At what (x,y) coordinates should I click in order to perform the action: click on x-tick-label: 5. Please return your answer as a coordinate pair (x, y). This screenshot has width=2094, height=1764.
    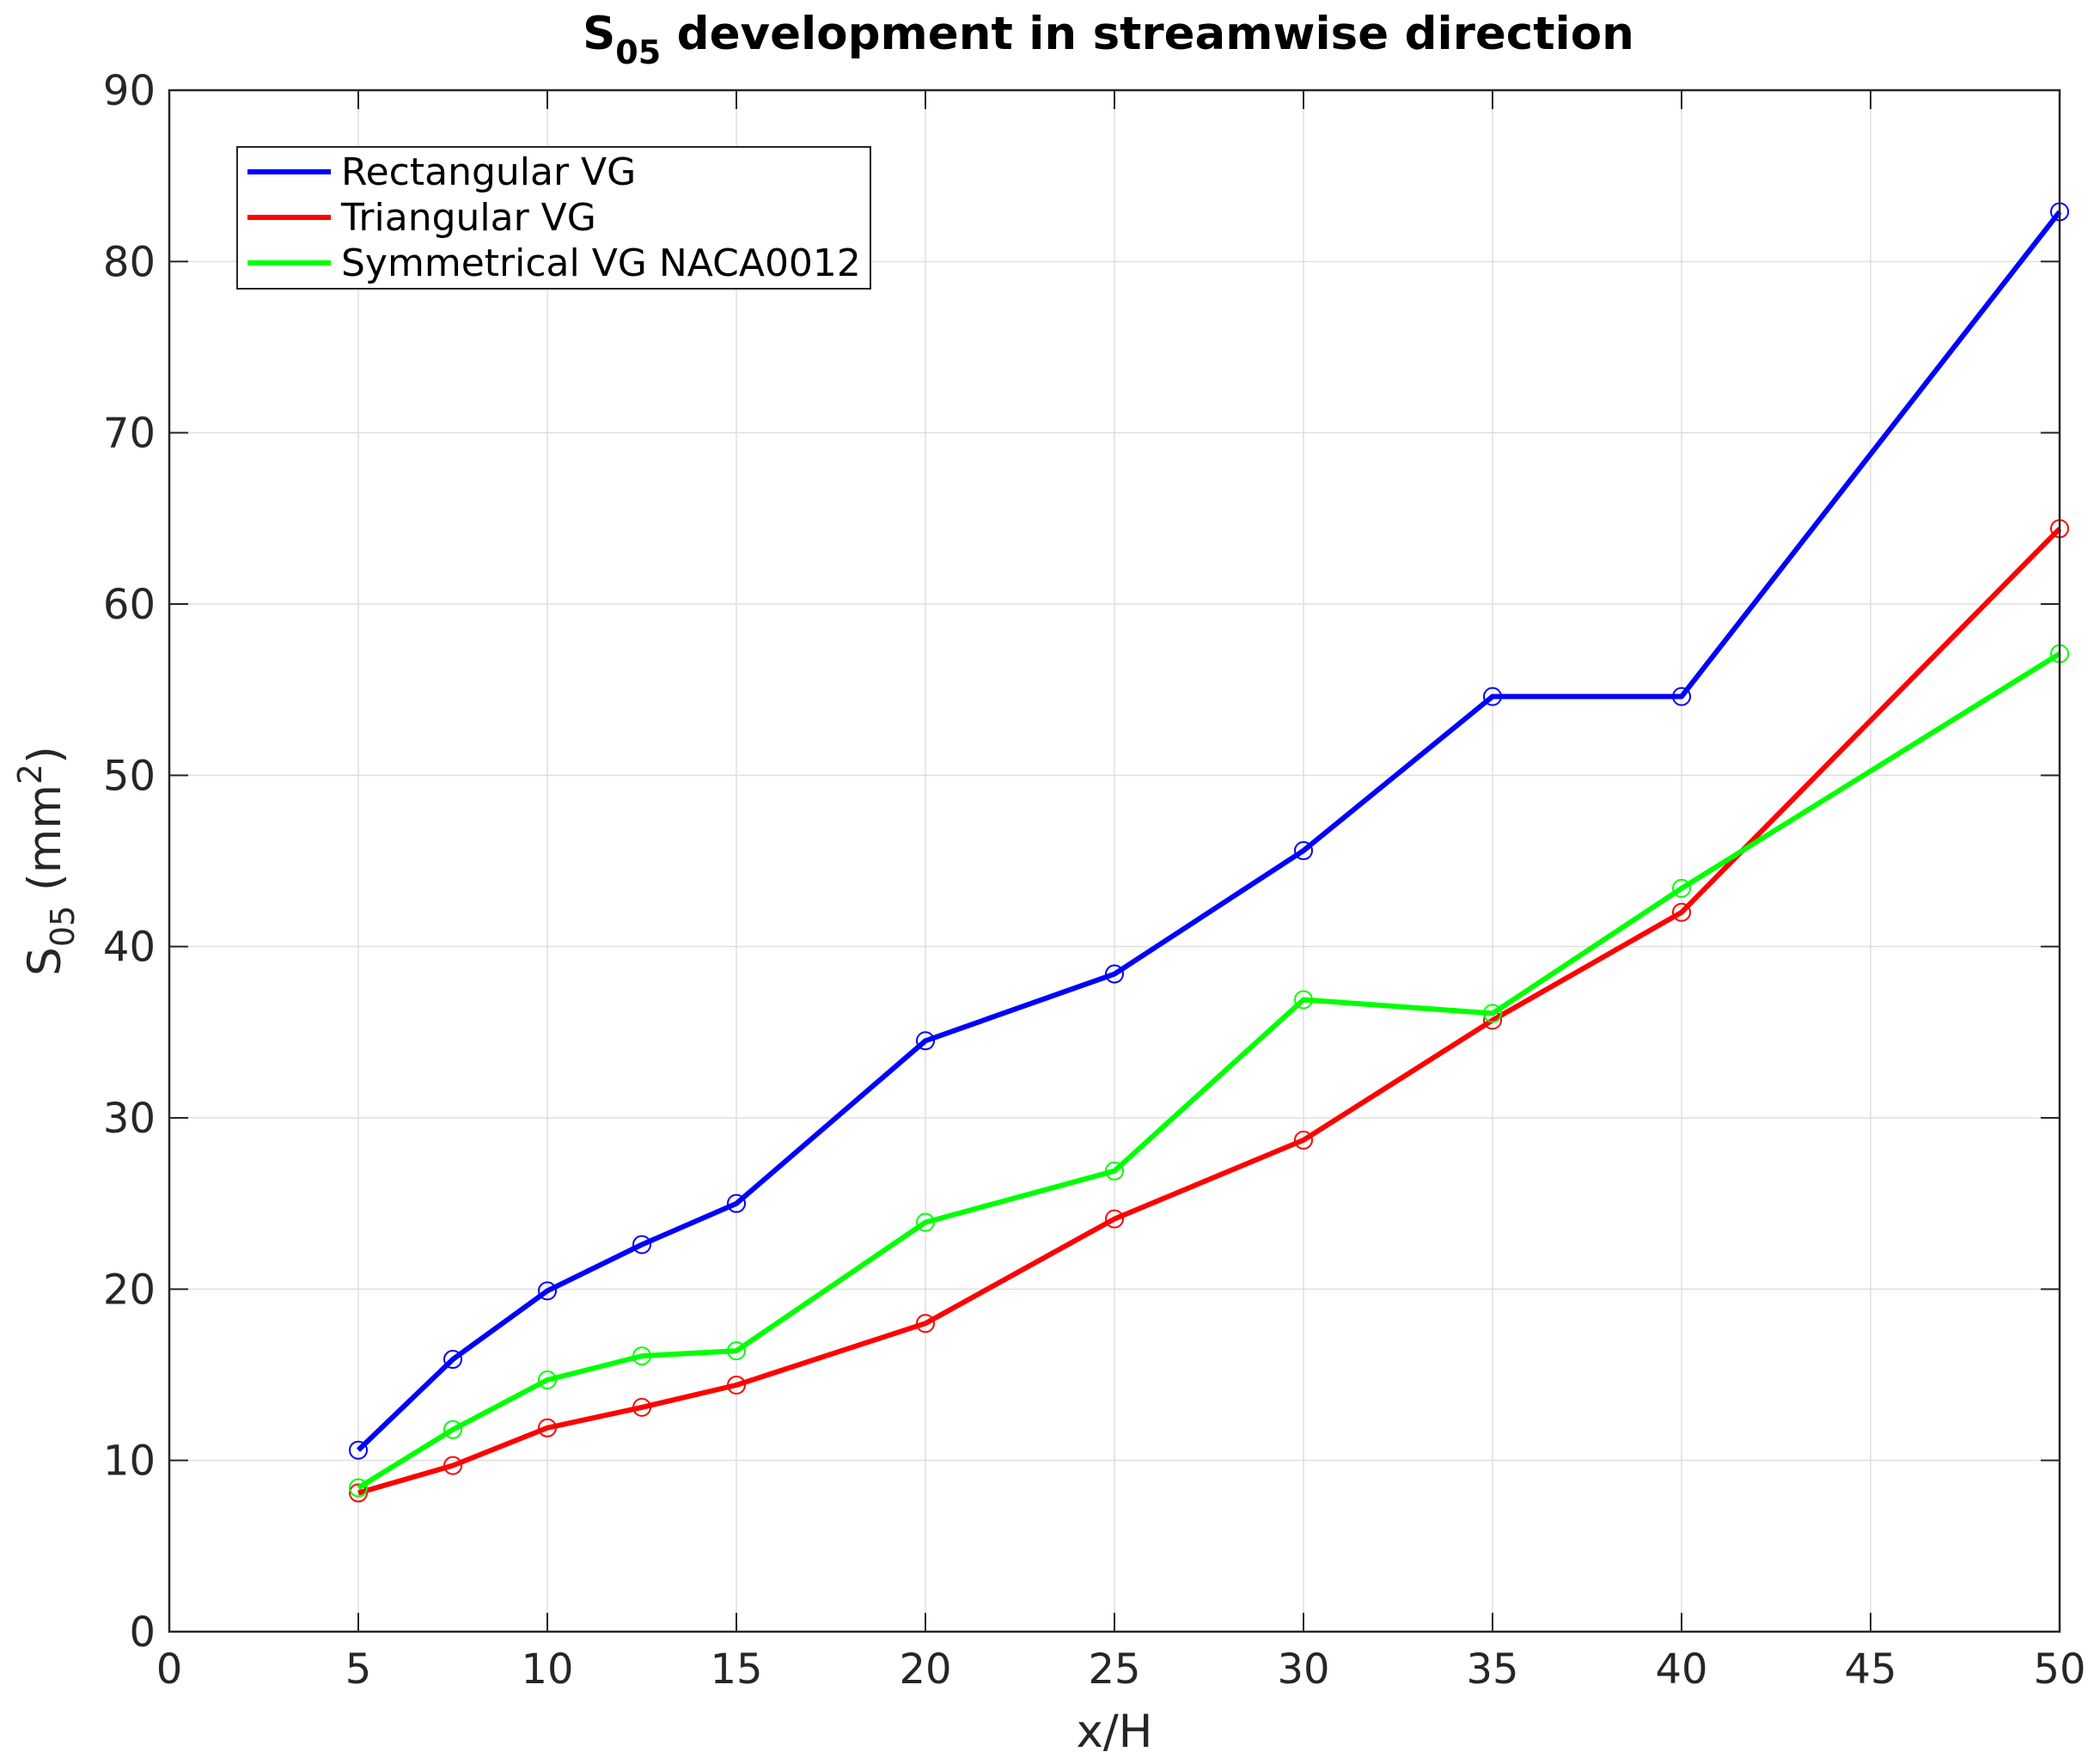
    Looking at the image, I should click on (358, 1670).